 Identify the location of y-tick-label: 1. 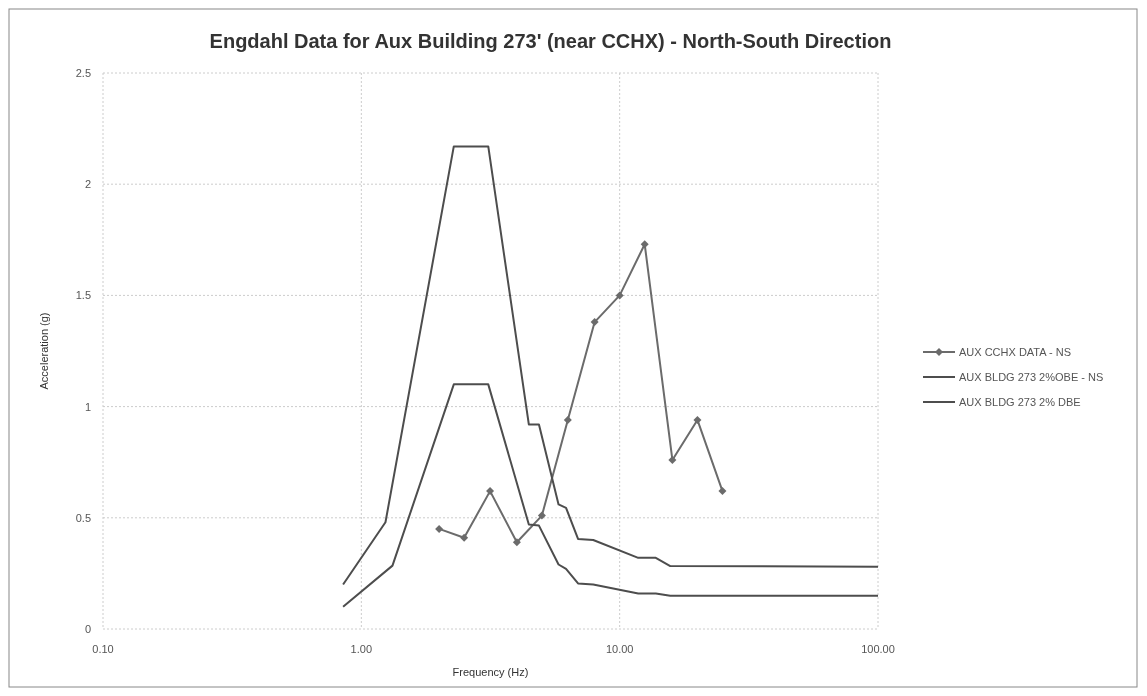
(87, 406).